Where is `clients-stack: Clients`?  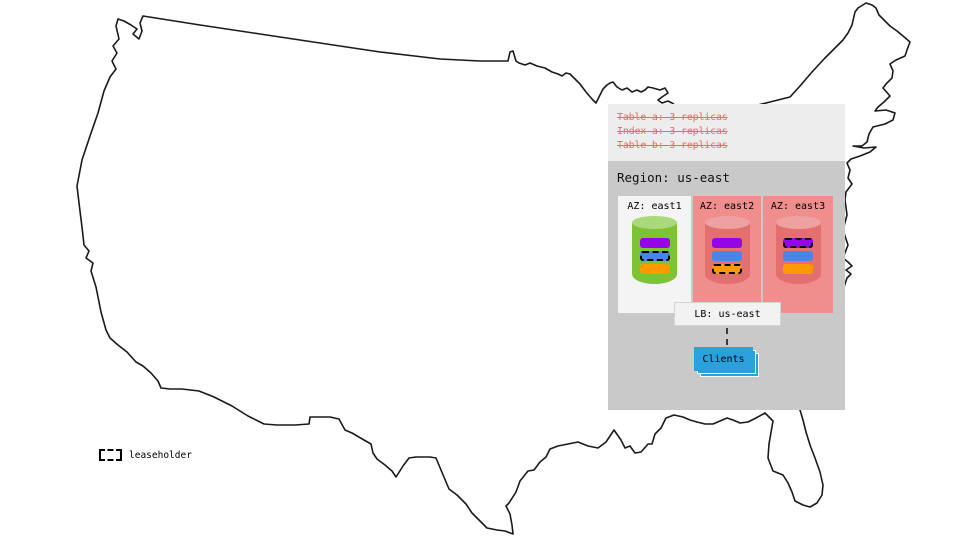
clients-stack: Clients is located at coordinates (726, 362).